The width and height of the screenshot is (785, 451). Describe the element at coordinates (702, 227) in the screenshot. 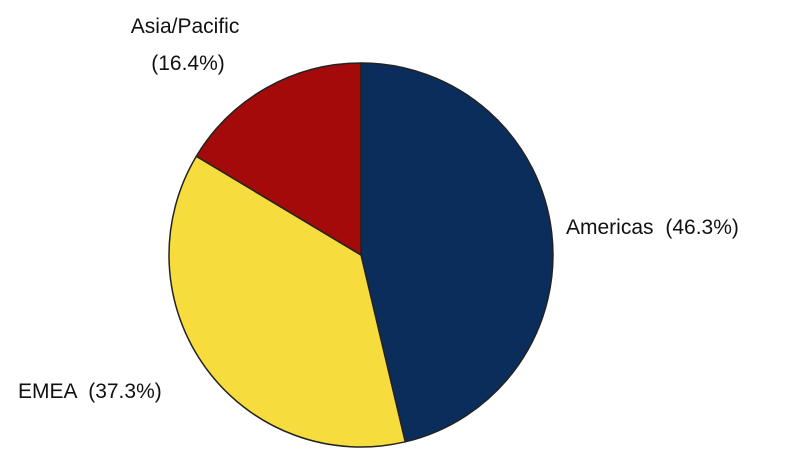

I see `slice-label-americas-percent: (46.3%)` at that location.